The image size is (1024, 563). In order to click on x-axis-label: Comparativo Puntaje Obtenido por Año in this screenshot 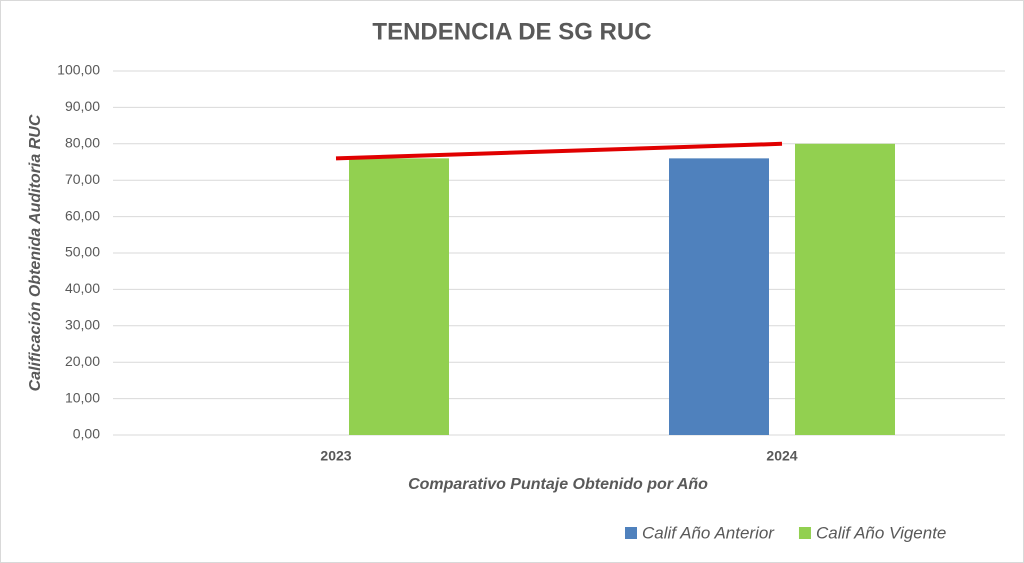, I will do `click(558, 484)`.